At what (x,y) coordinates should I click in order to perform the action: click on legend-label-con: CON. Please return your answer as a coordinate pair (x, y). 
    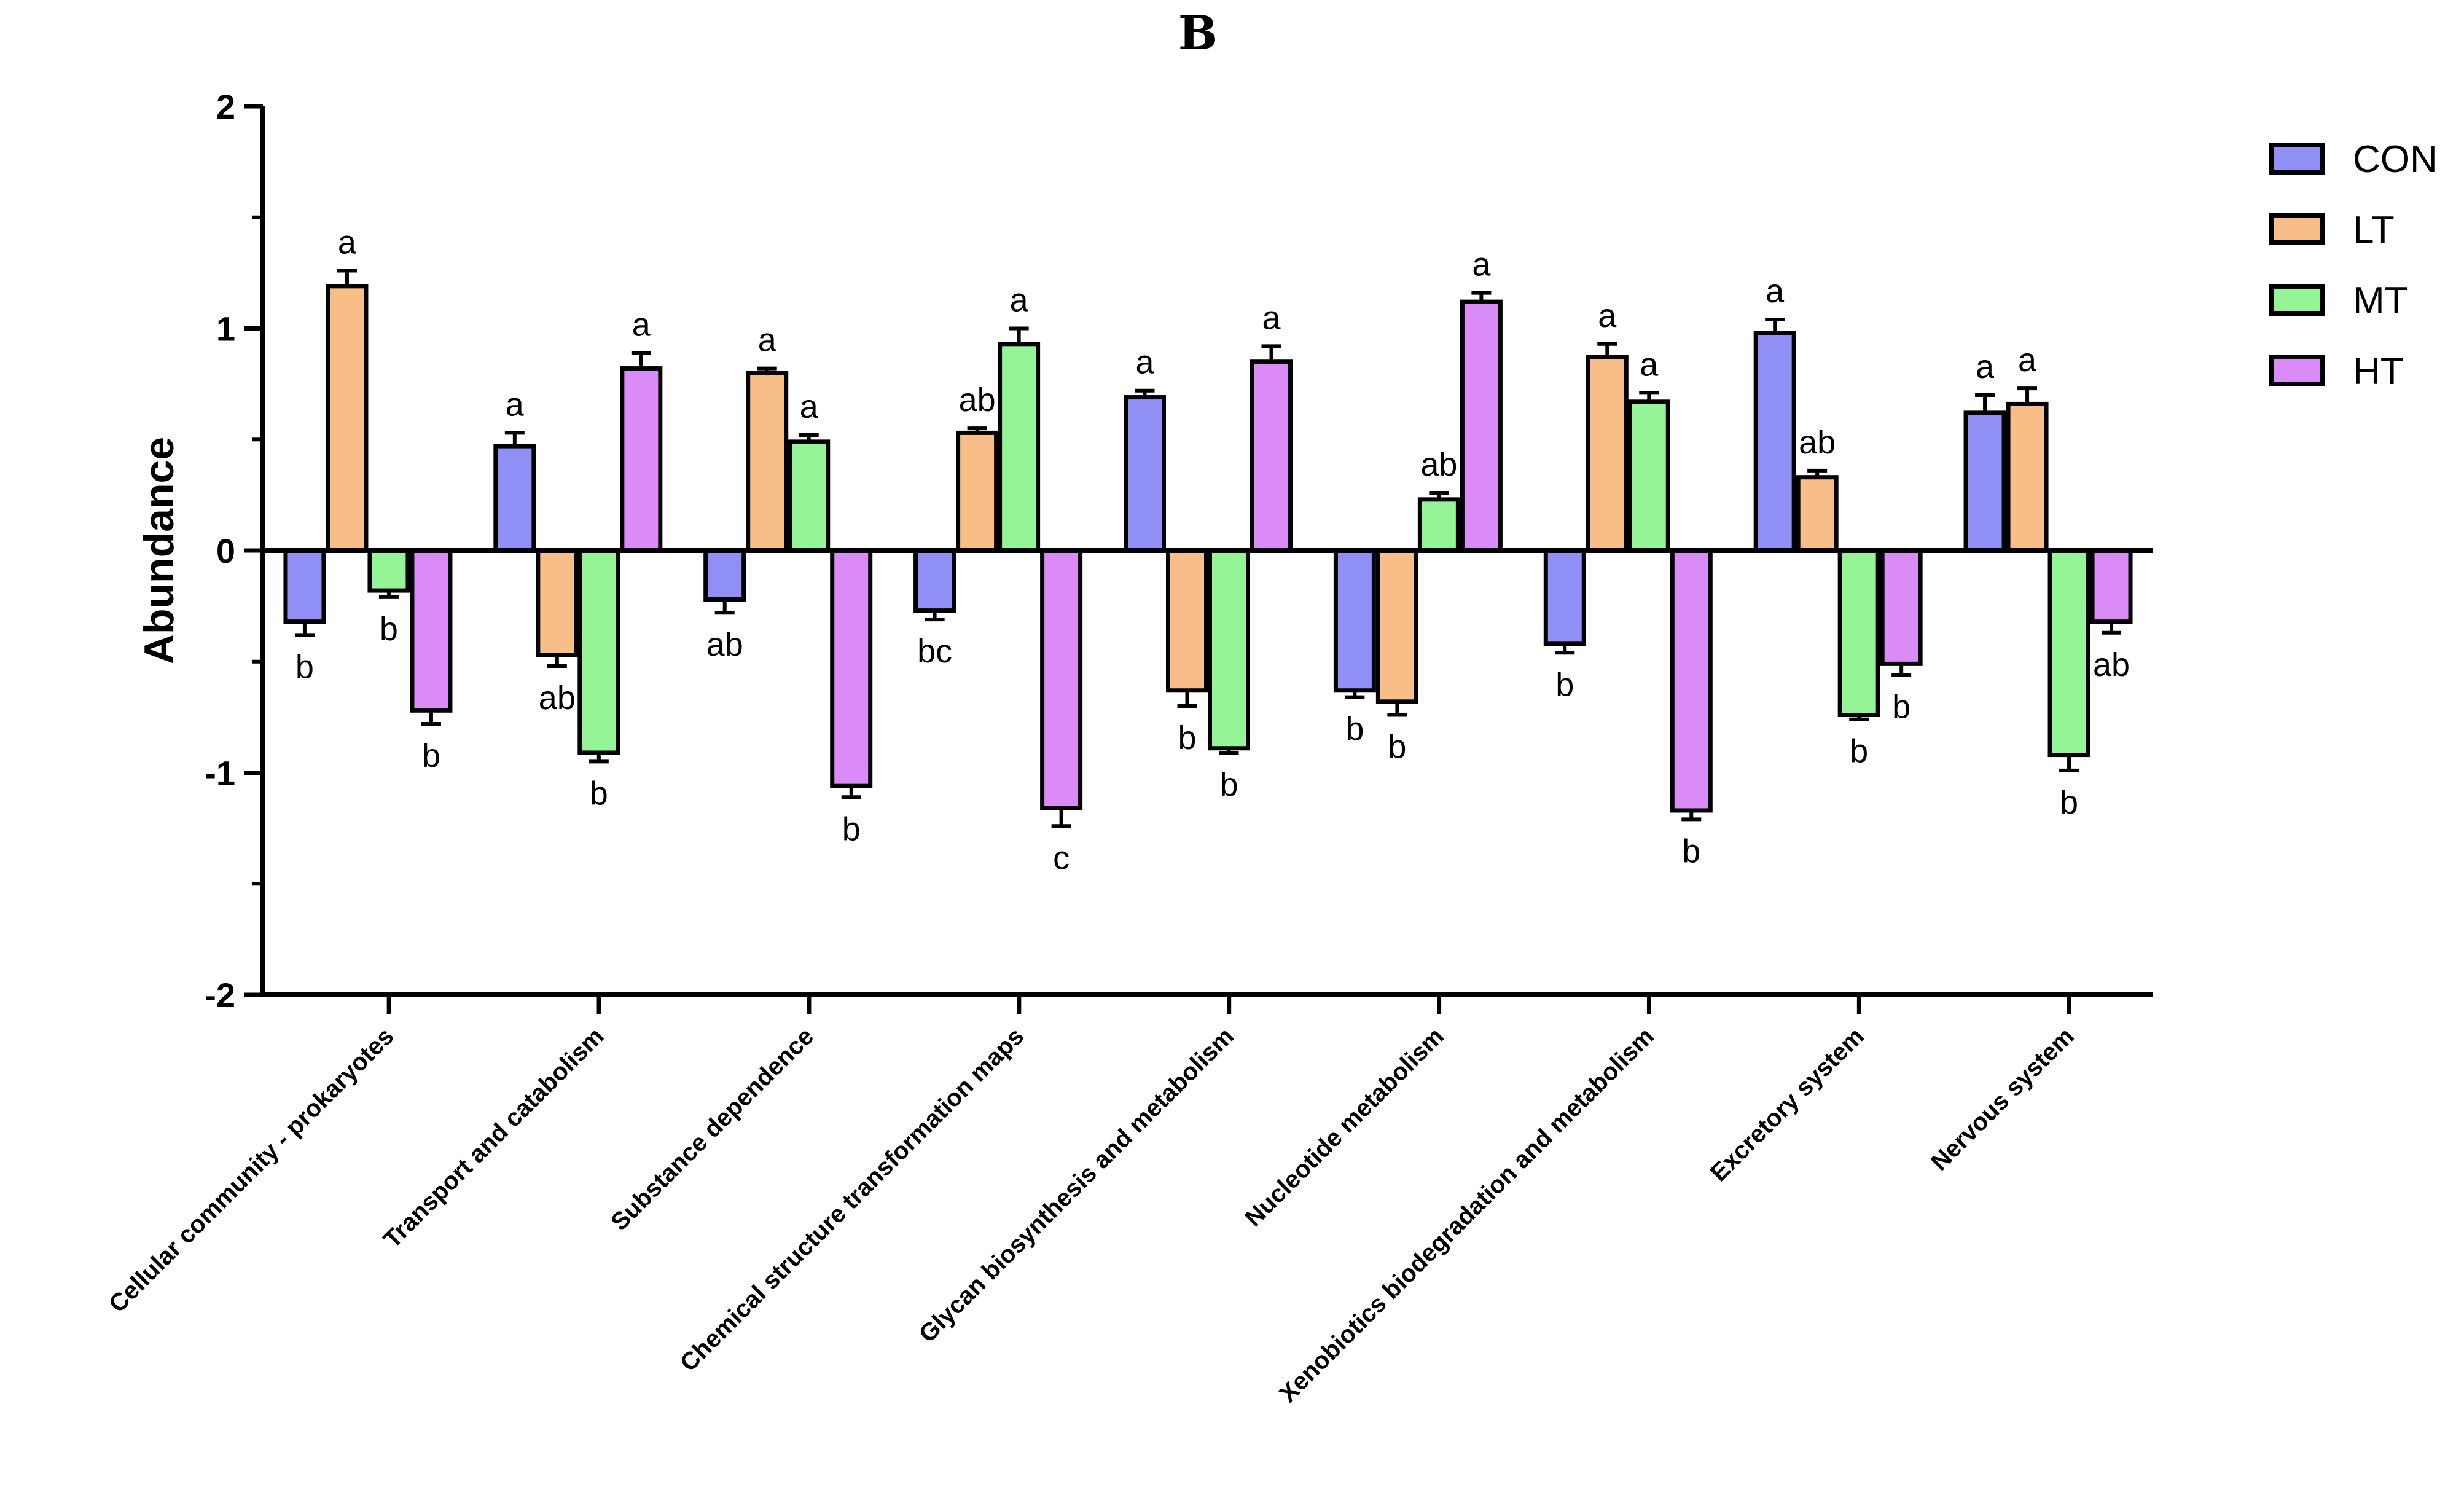
    Looking at the image, I should click on (2395, 160).